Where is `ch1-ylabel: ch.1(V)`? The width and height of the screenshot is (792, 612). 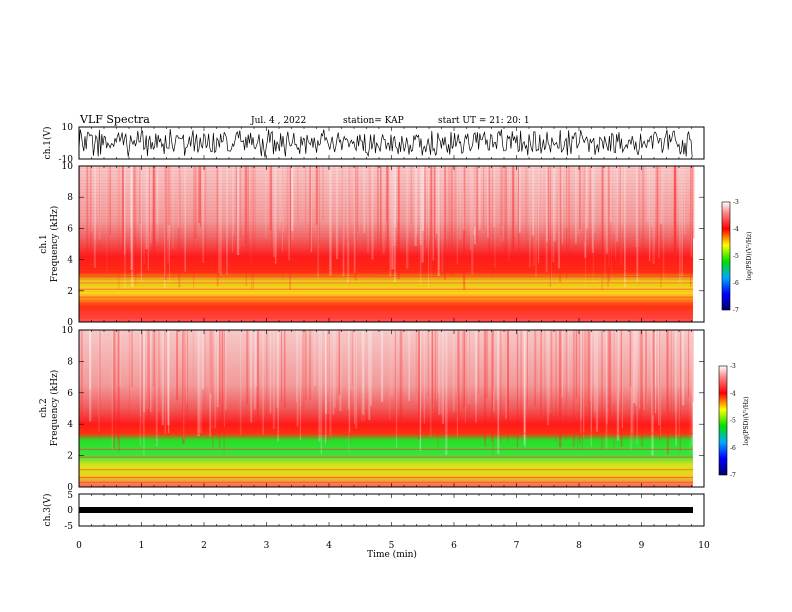 ch1-ylabel: ch.1(V) is located at coordinates (47, 143).